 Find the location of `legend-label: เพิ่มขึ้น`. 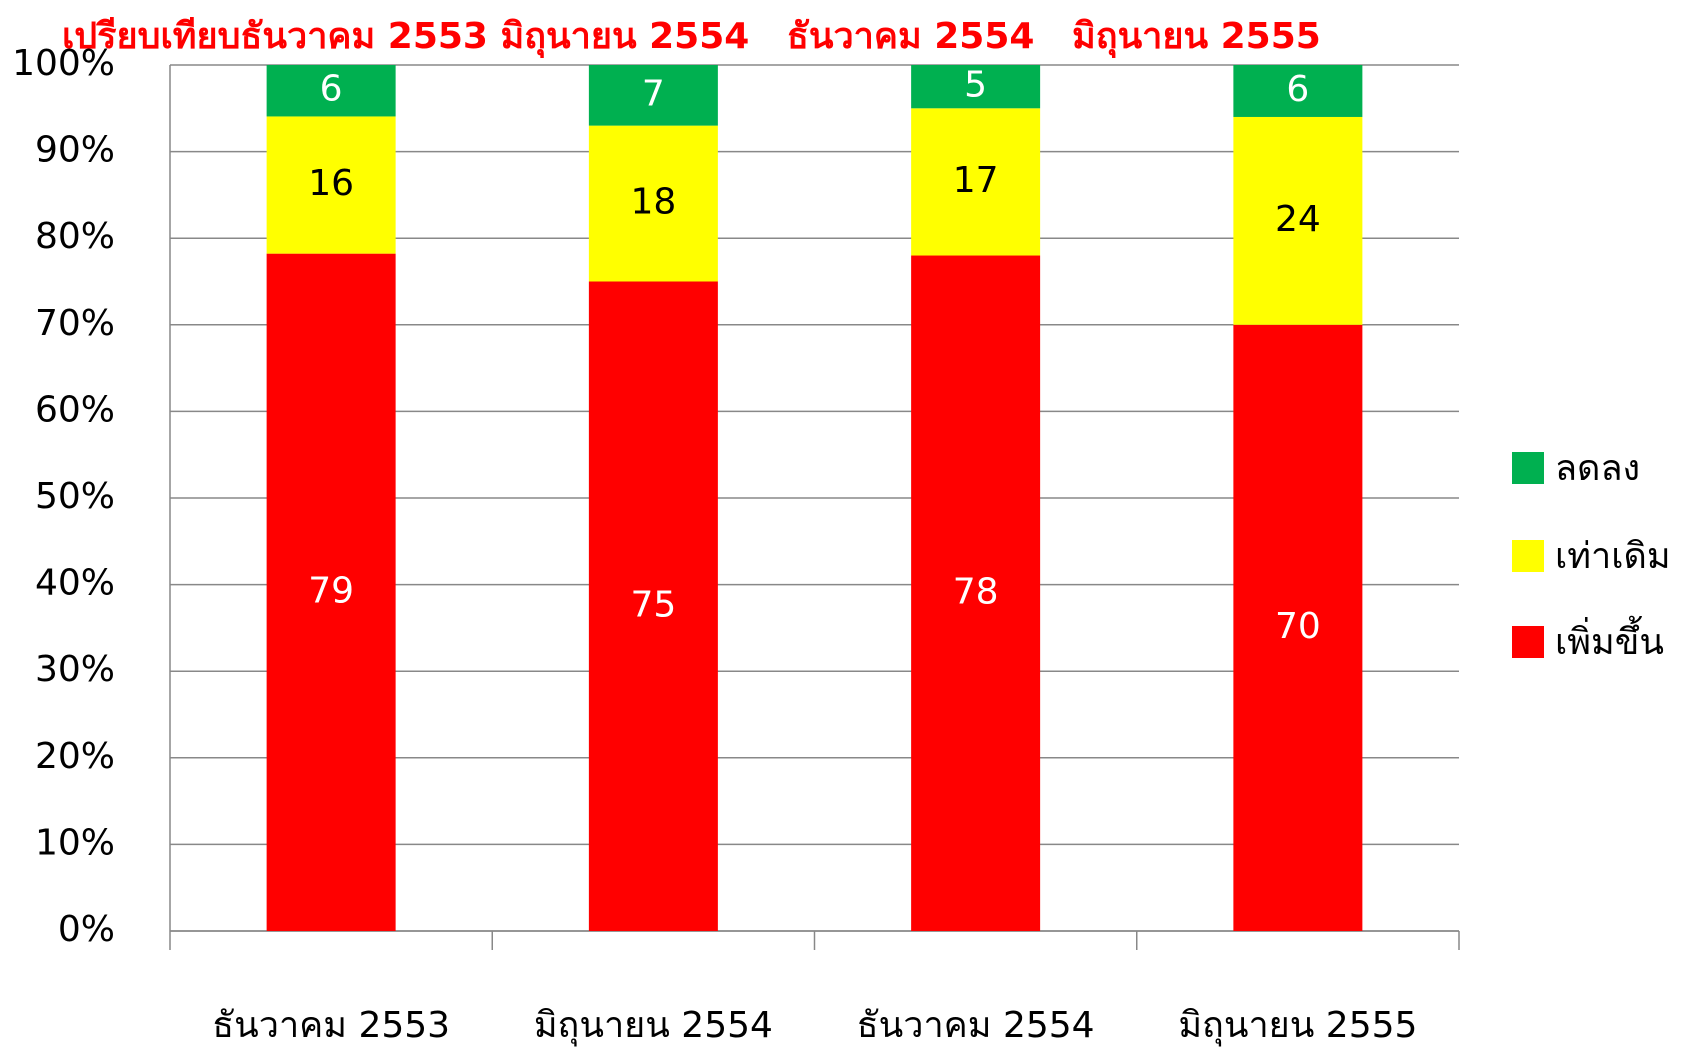

legend-label: เพิ่มขึ้น is located at coordinates (1609, 639).